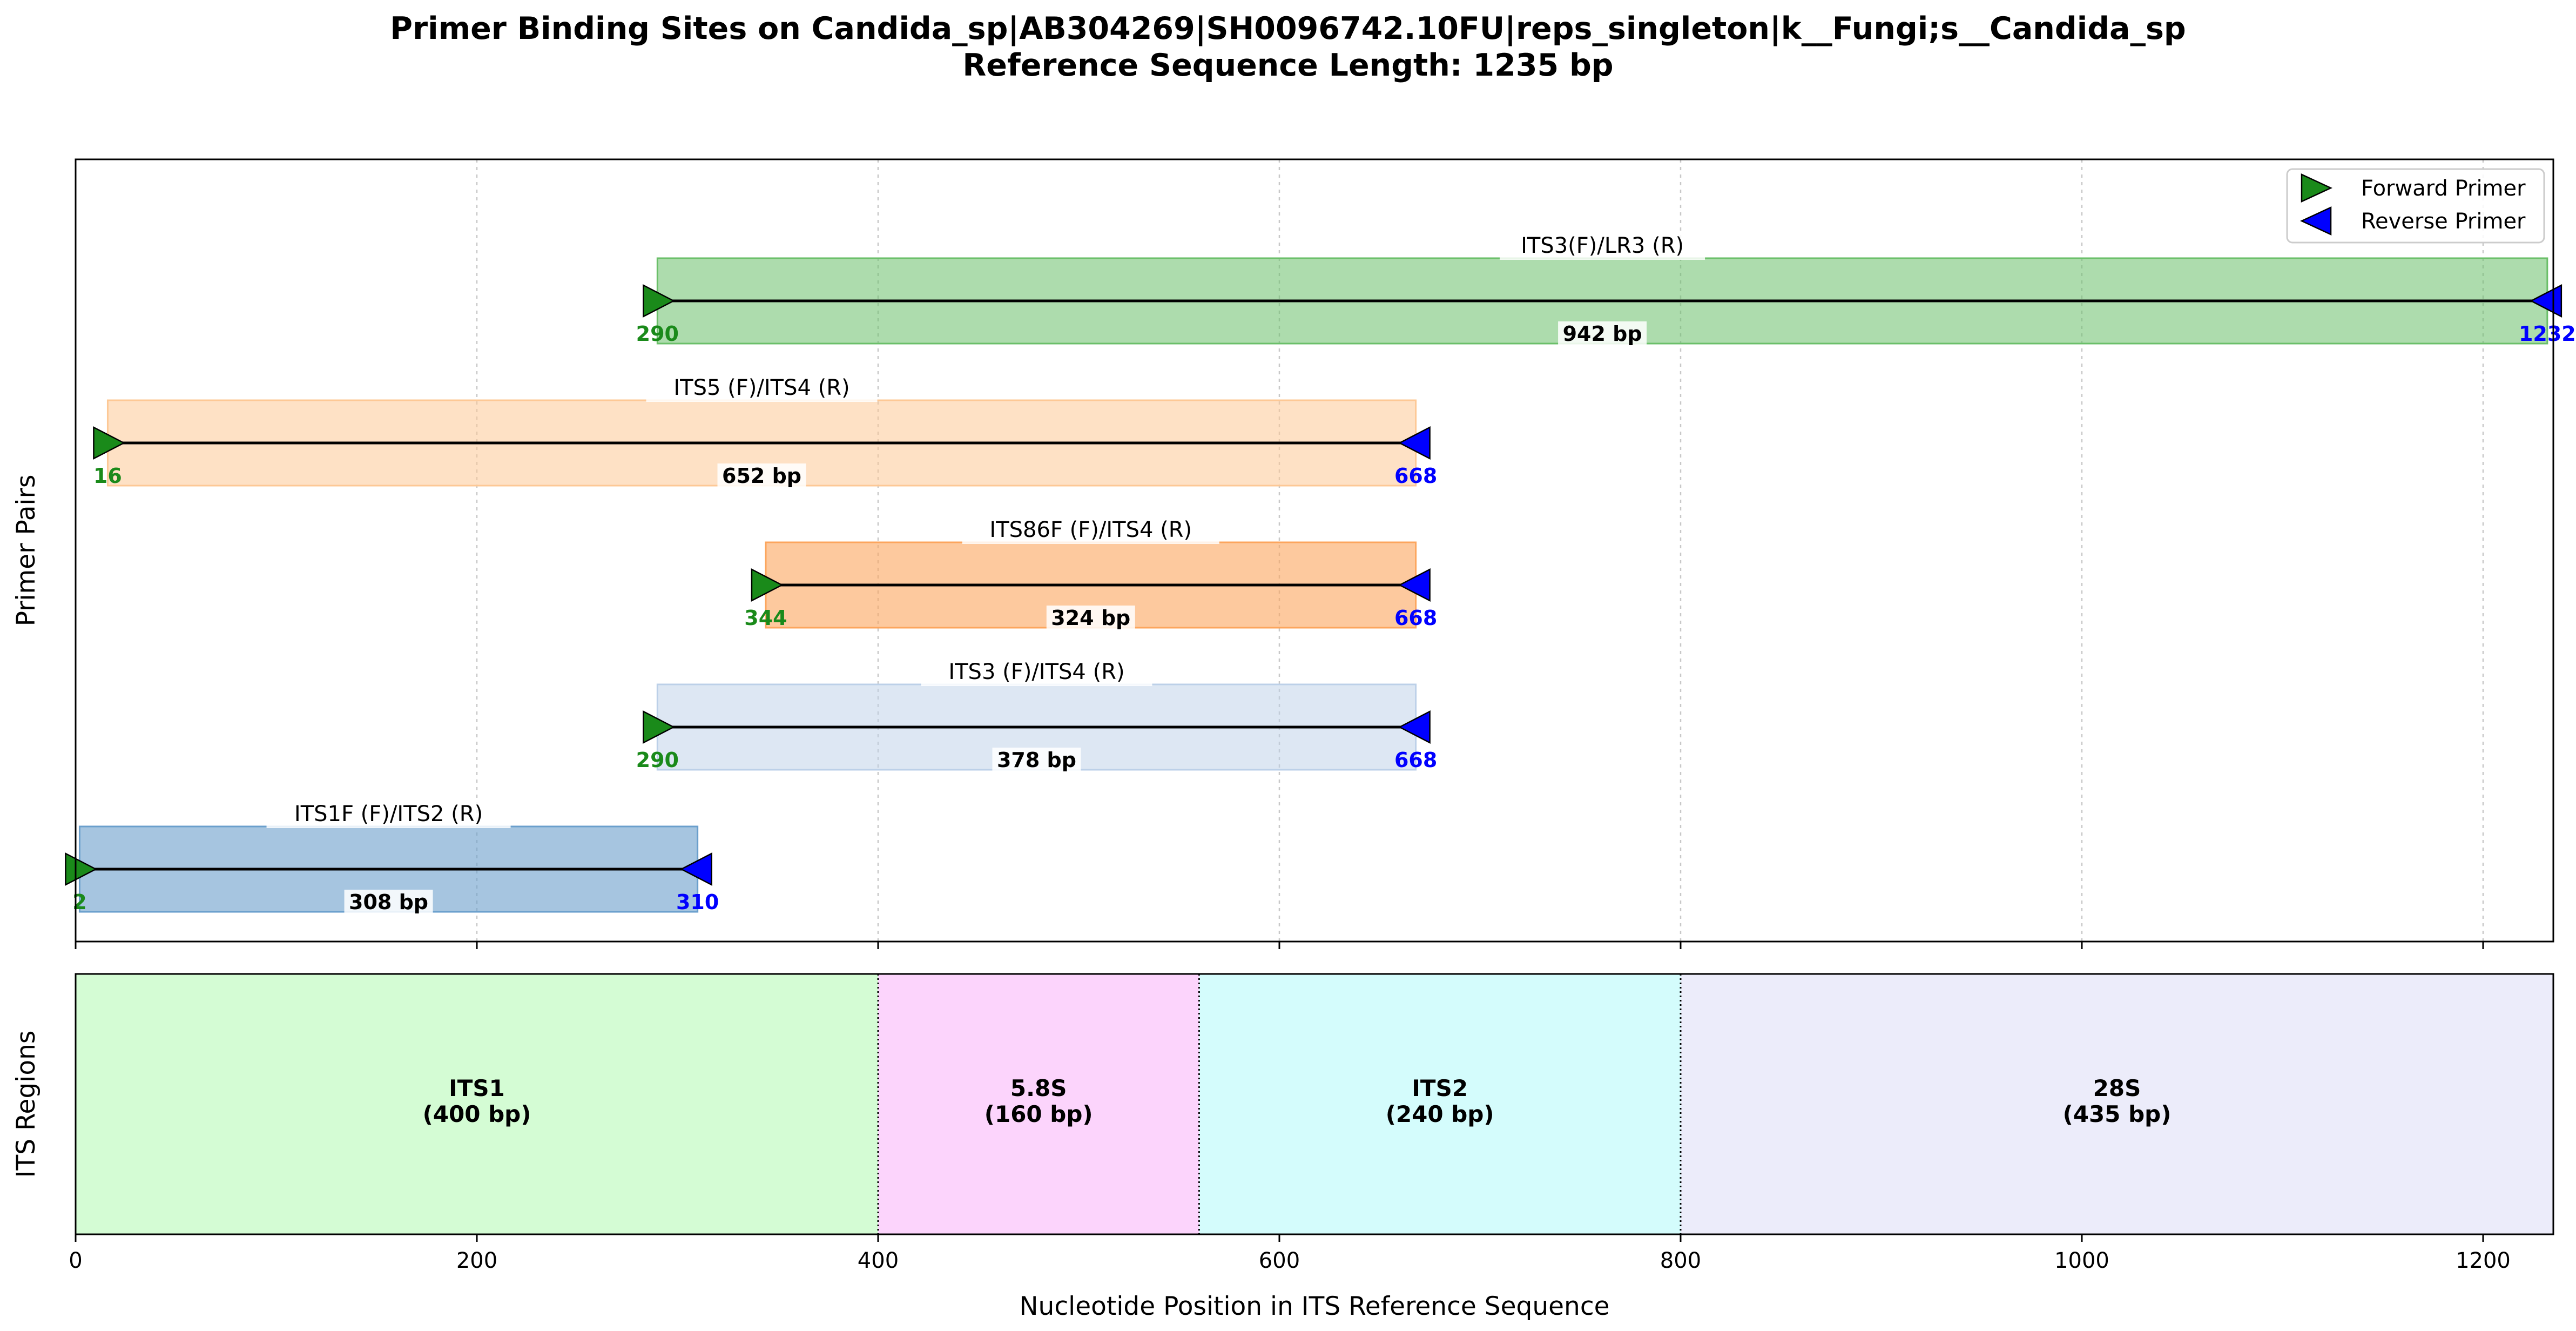 This screenshot has height=1331, width=2576. Describe the element at coordinates (765, 618) in the screenshot. I see `start-position-label-2: 344` at that location.